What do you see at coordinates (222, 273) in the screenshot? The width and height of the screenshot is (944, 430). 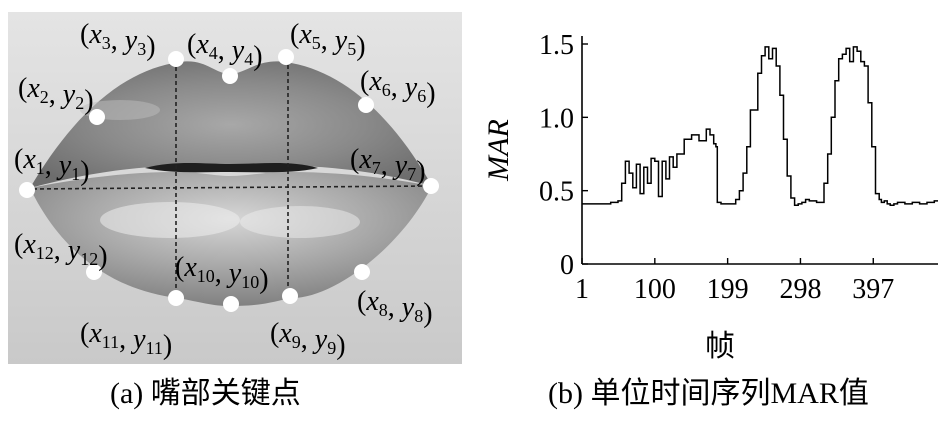 I see `keypoint-label-10: (x10, y10)` at bounding box center [222, 273].